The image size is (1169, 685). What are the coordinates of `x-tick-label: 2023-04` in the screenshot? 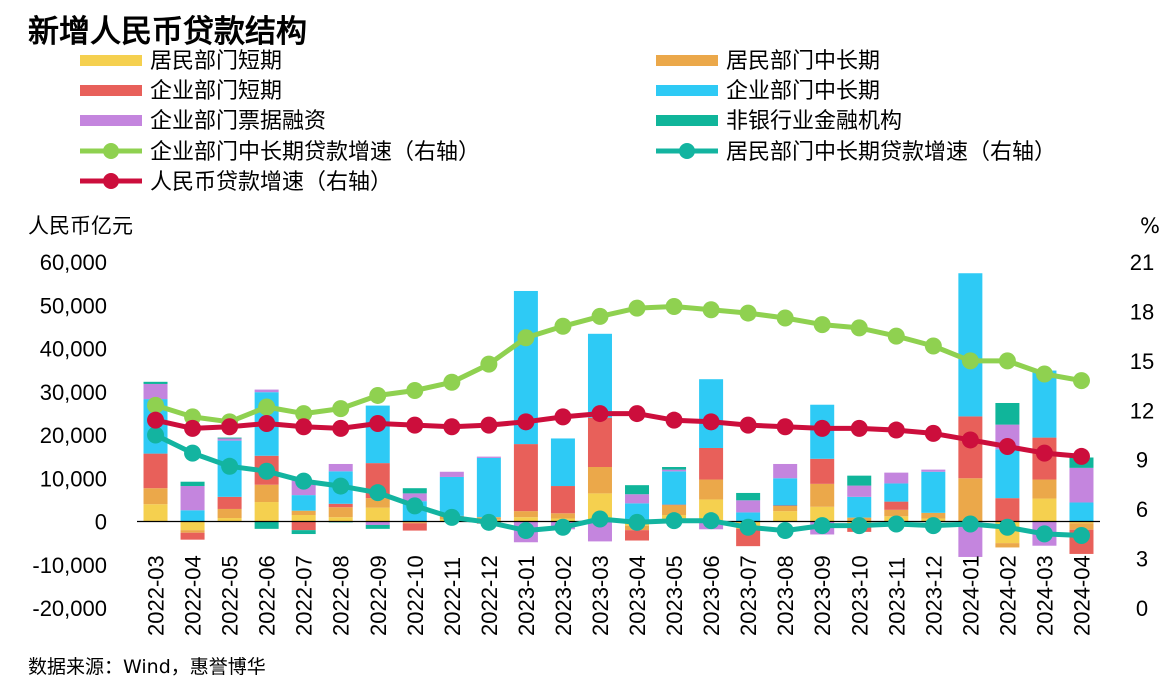 It's located at (637, 595).